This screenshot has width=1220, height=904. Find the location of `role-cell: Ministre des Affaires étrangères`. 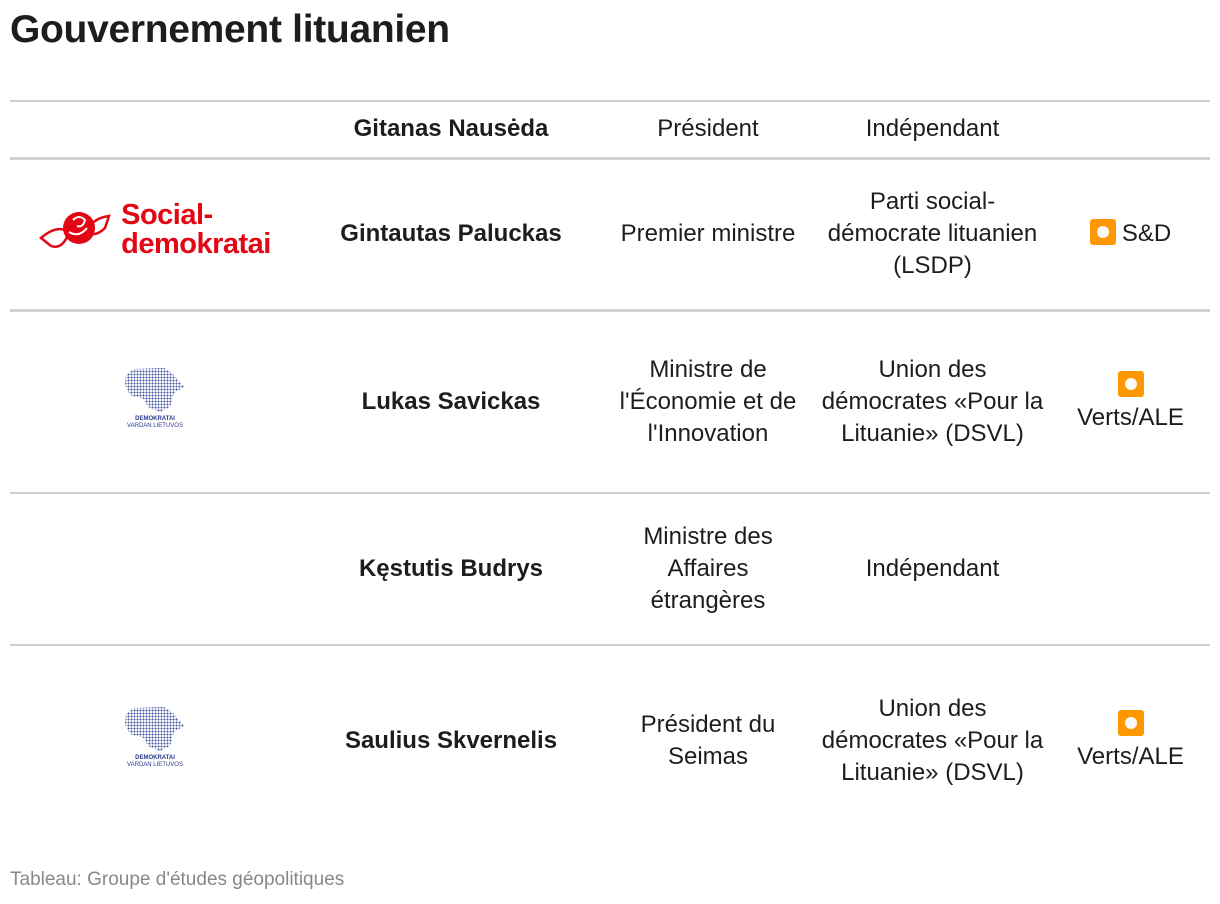

role-cell: Ministre des Affaires étrangères is located at coordinates (708, 568).